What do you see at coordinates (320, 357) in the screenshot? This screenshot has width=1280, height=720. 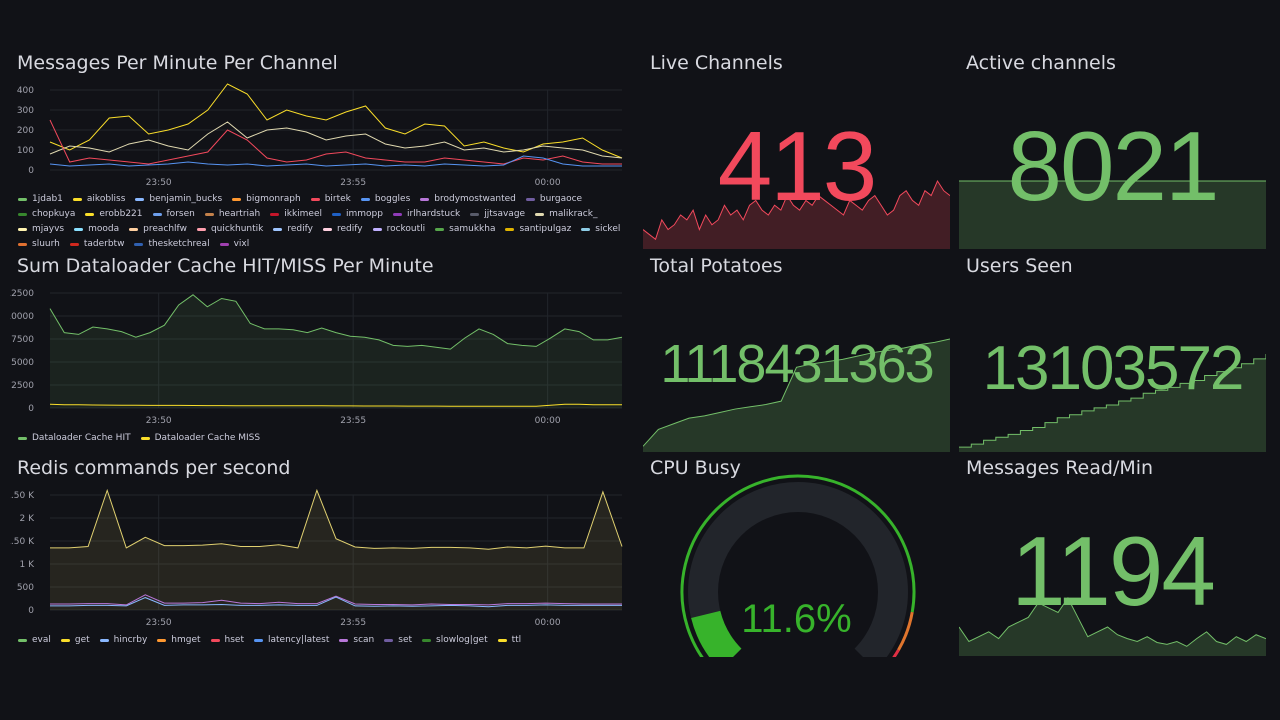 I see `cache-chart: 12500 10000 7500 5000 2500 0 23:50 23:55 00:00` at bounding box center [320, 357].